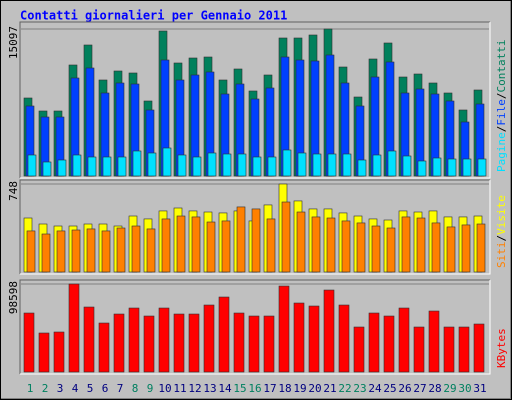 This screenshot has height=400, width=512. Describe the element at coordinates (239, 388) in the screenshot. I see `x-tick-label: 15` at that location.